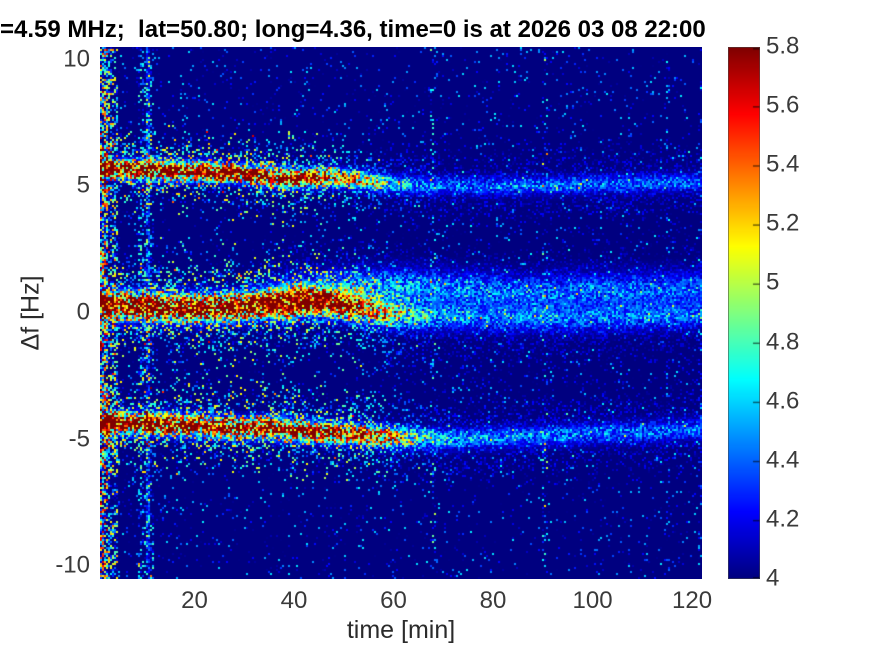 This screenshot has height=656, width=875. What do you see at coordinates (83, 312) in the screenshot?
I see `y-tick-label: 0` at bounding box center [83, 312].